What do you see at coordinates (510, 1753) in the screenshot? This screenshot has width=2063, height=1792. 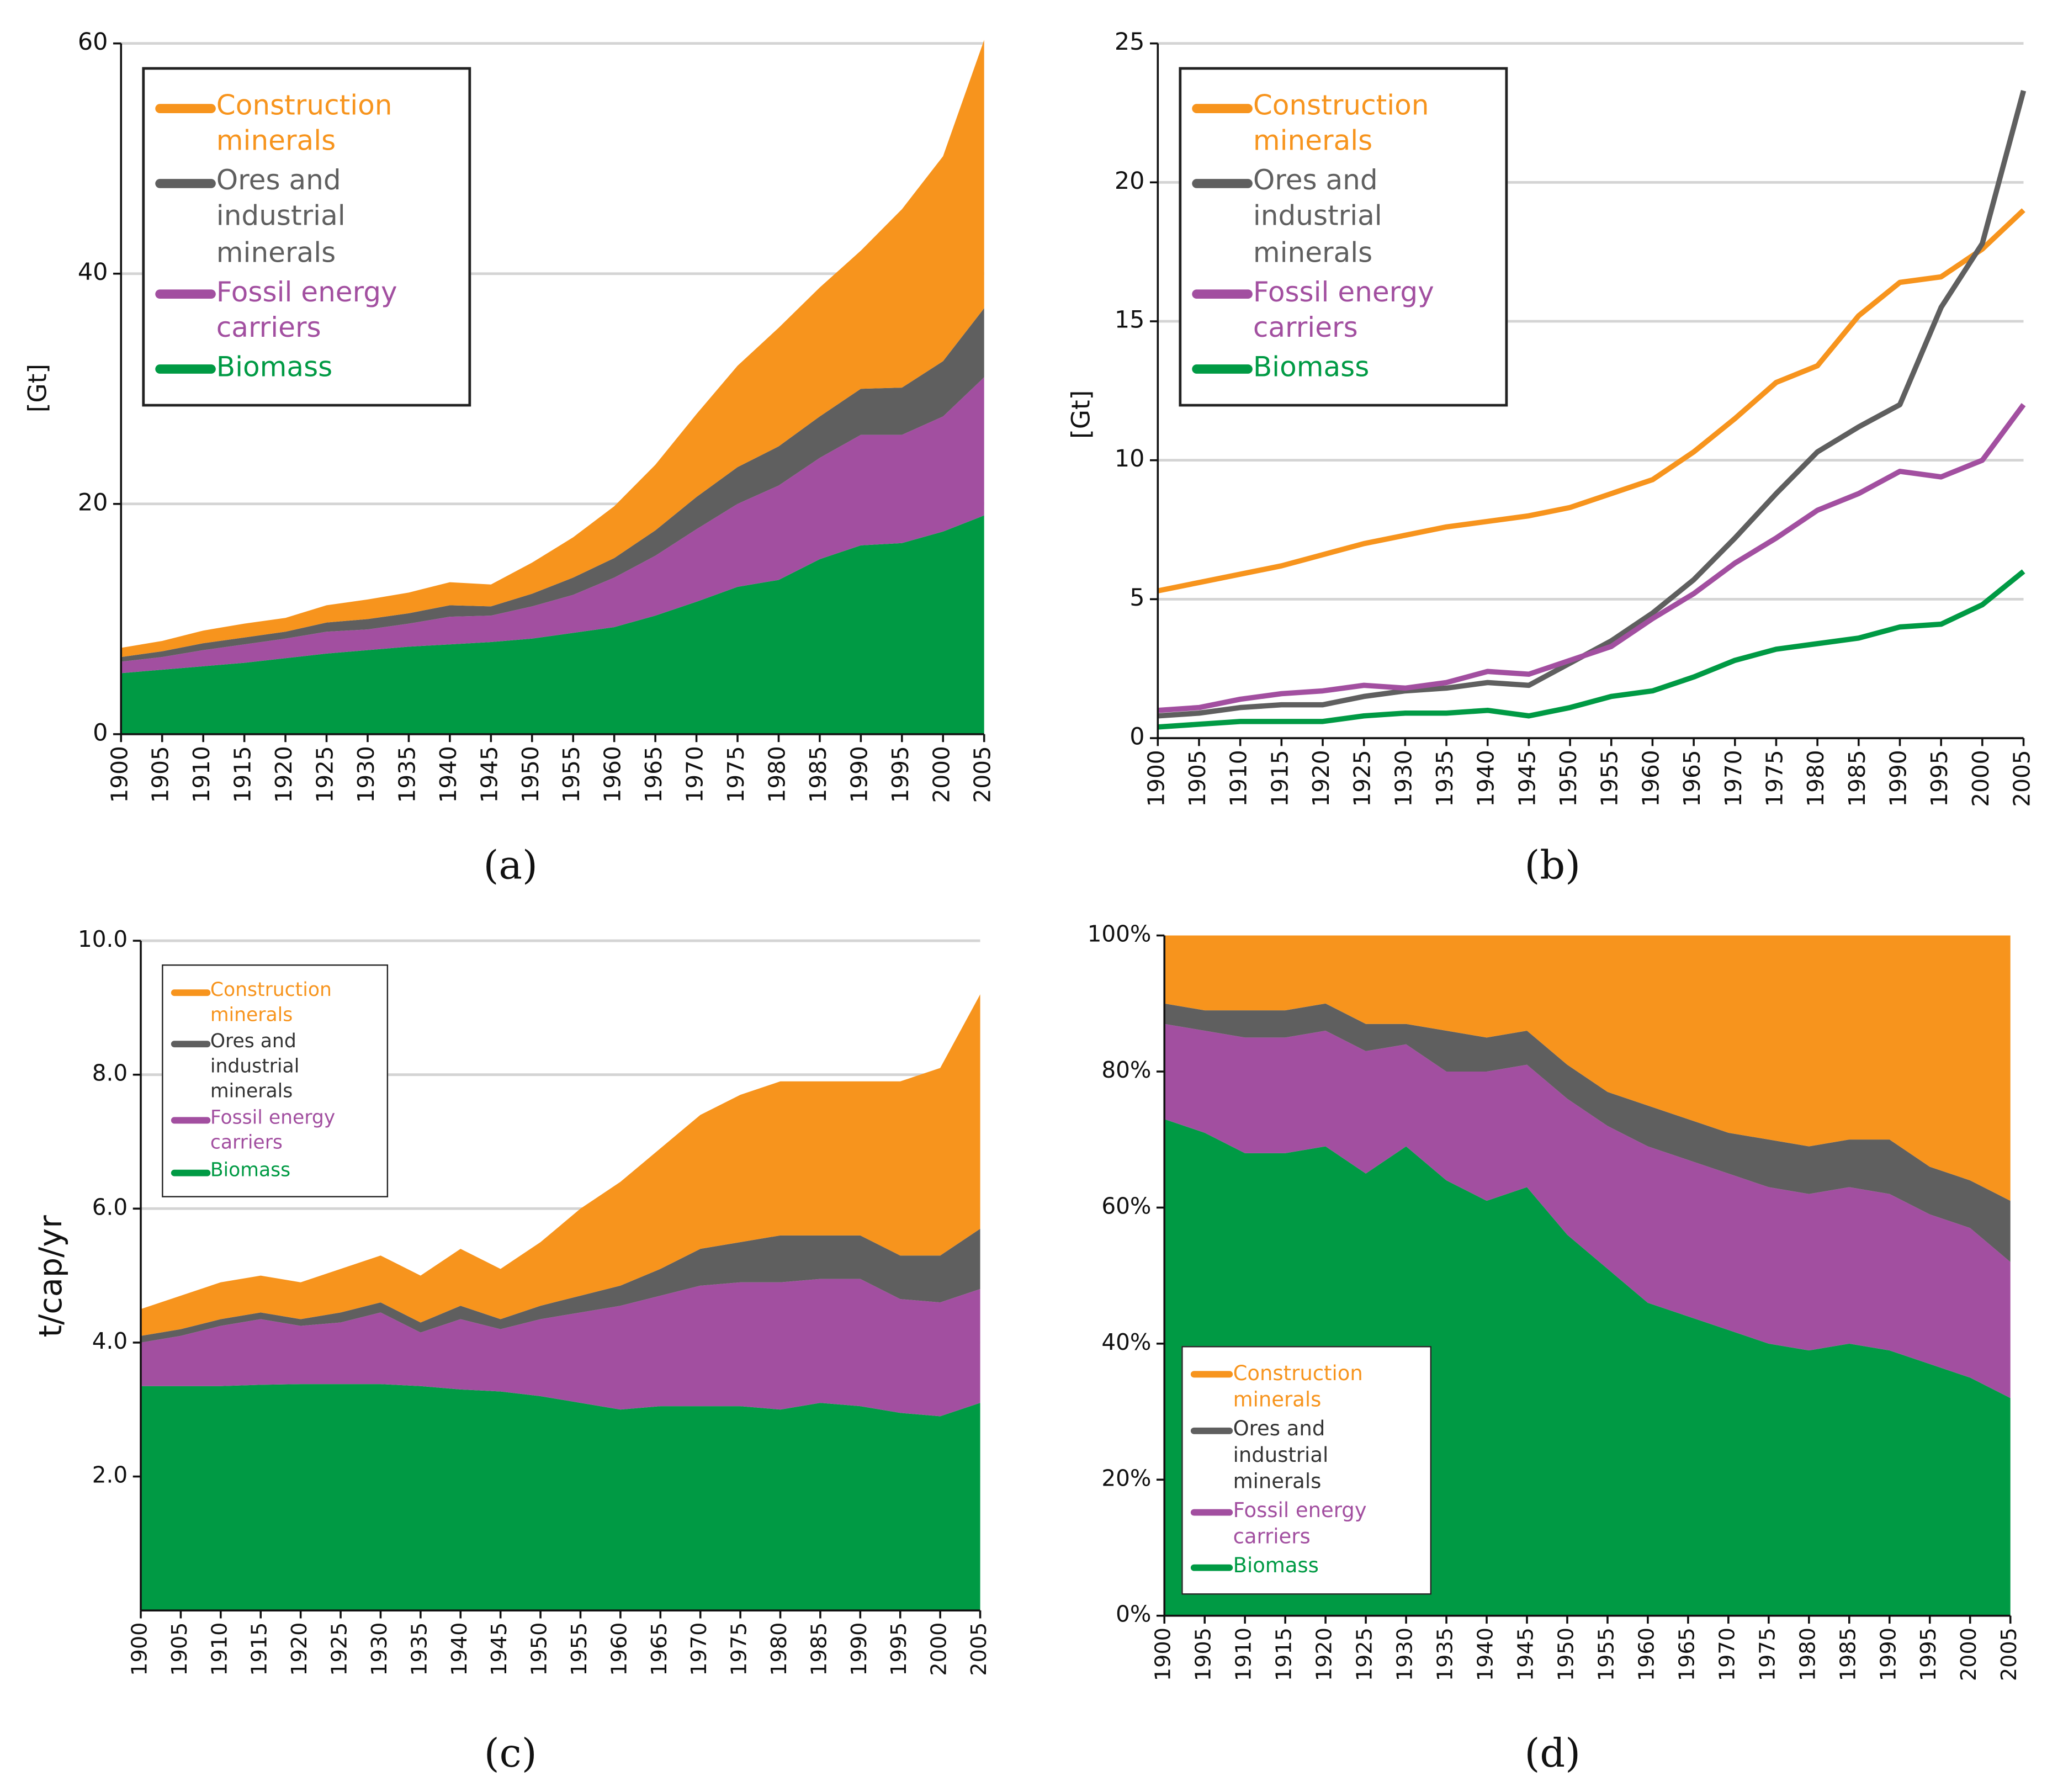 I see `panel-label: (c)` at bounding box center [510, 1753].